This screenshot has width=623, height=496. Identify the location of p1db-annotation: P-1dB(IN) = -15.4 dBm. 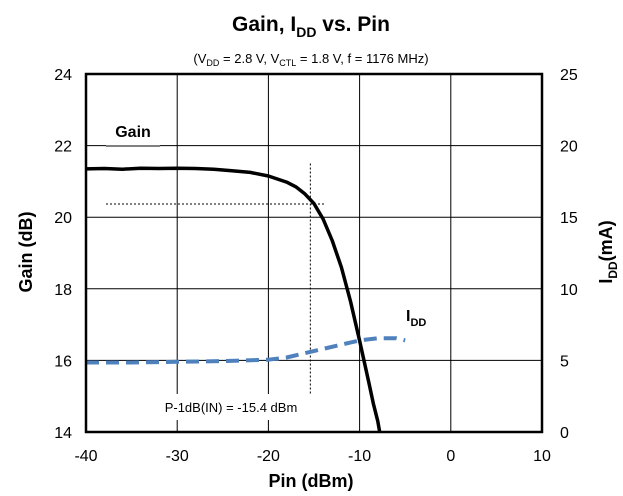
(231, 407).